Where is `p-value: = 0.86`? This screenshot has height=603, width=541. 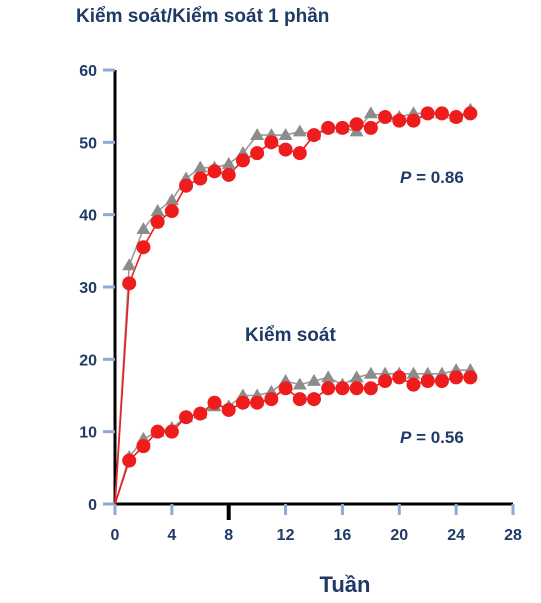
p-value: = 0.86 is located at coordinates (440, 177).